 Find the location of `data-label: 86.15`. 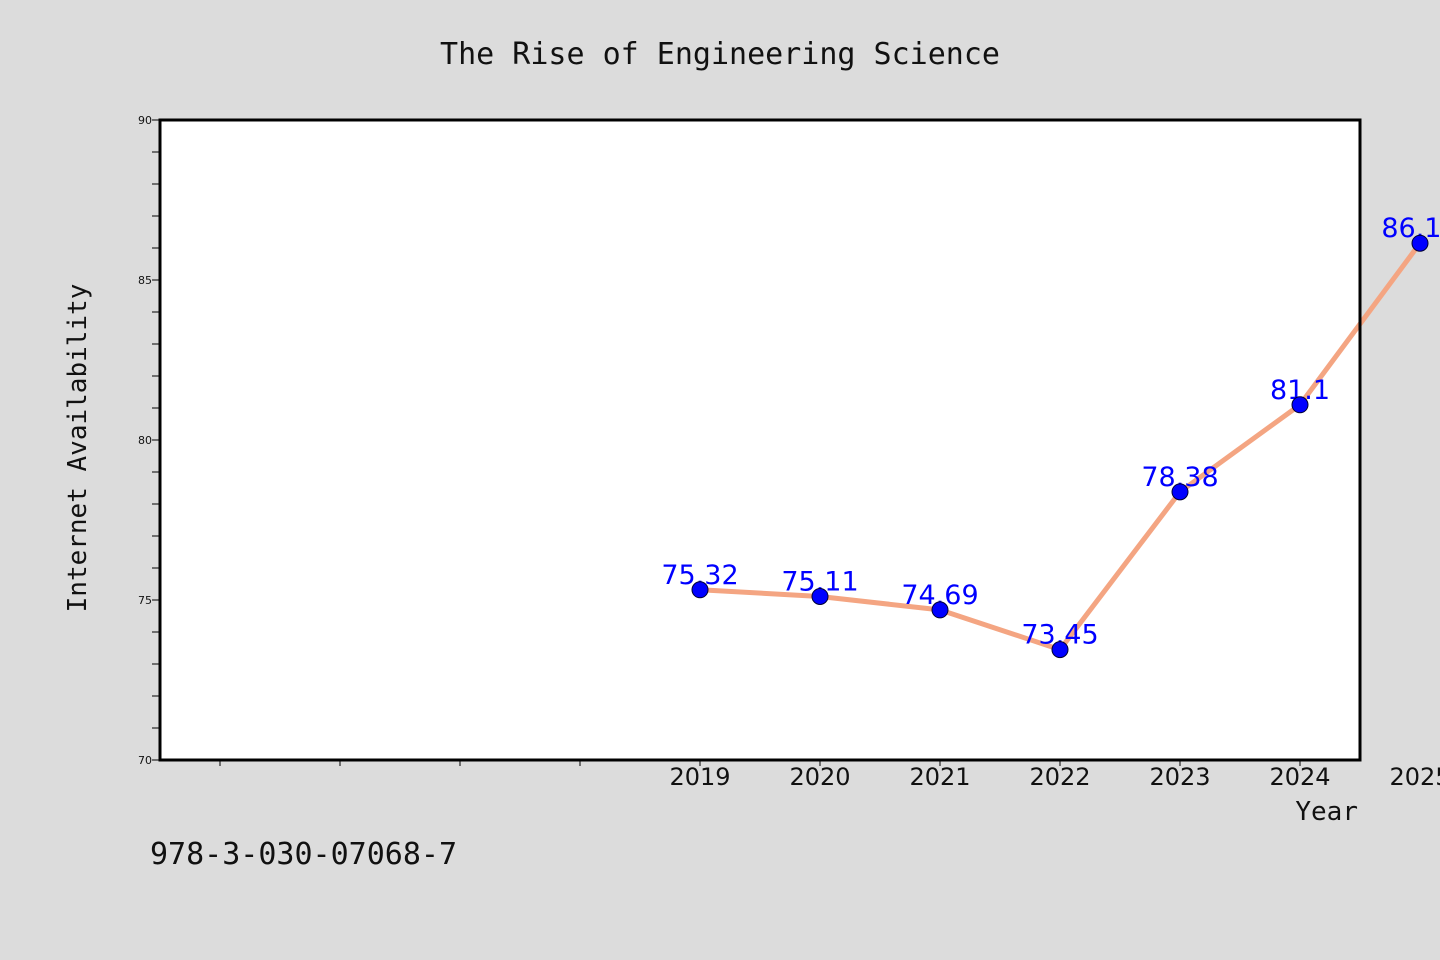

data-label: 86.15 is located at coordinates (1410, 228).